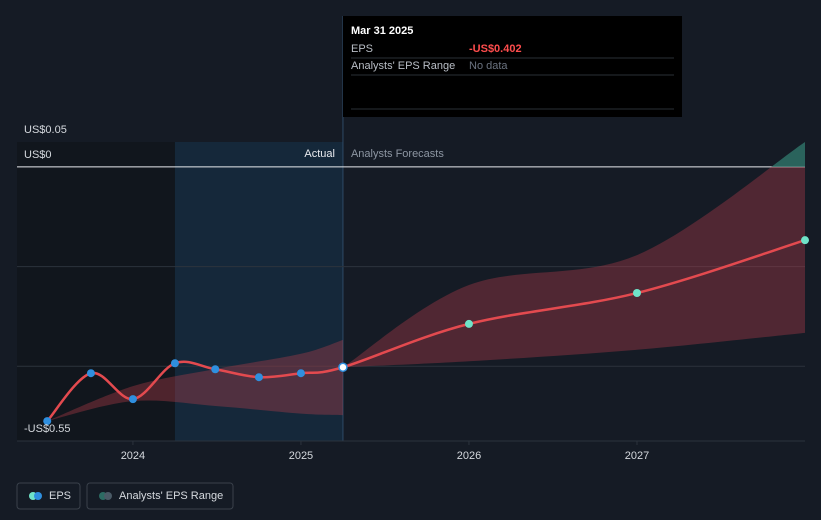  I want to click on past-shade, so click(96, 291).